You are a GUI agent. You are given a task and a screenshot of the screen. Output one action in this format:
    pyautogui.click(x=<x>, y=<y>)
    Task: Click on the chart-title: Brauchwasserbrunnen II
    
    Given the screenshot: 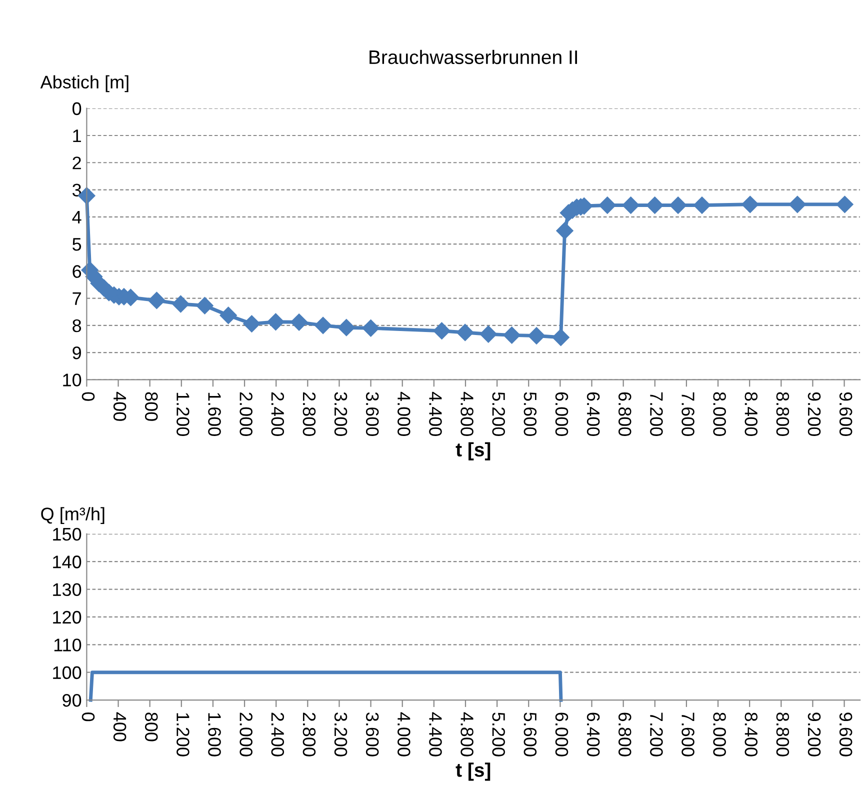 What is the action you would take?
    pyautogui.click(x=473, y=57)
    